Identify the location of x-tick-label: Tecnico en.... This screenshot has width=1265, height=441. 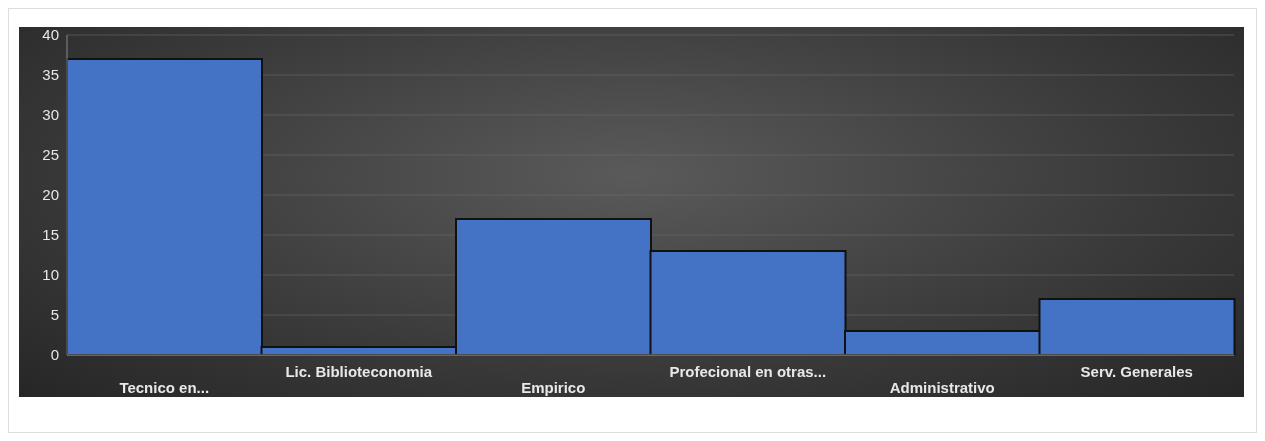
(164, 387).